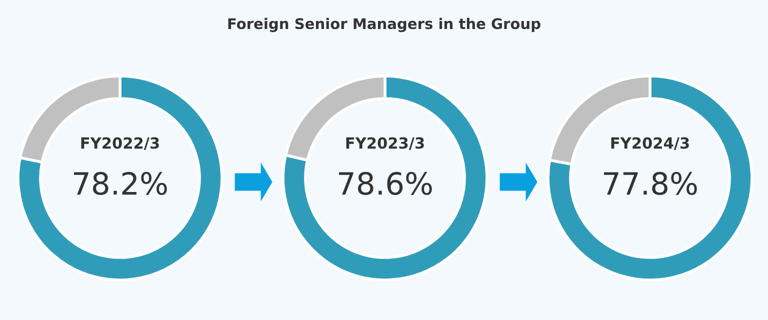  Describe the element at coordinates (650, 184) in the screenshot. I see `data-label: 77.8%` at that location.